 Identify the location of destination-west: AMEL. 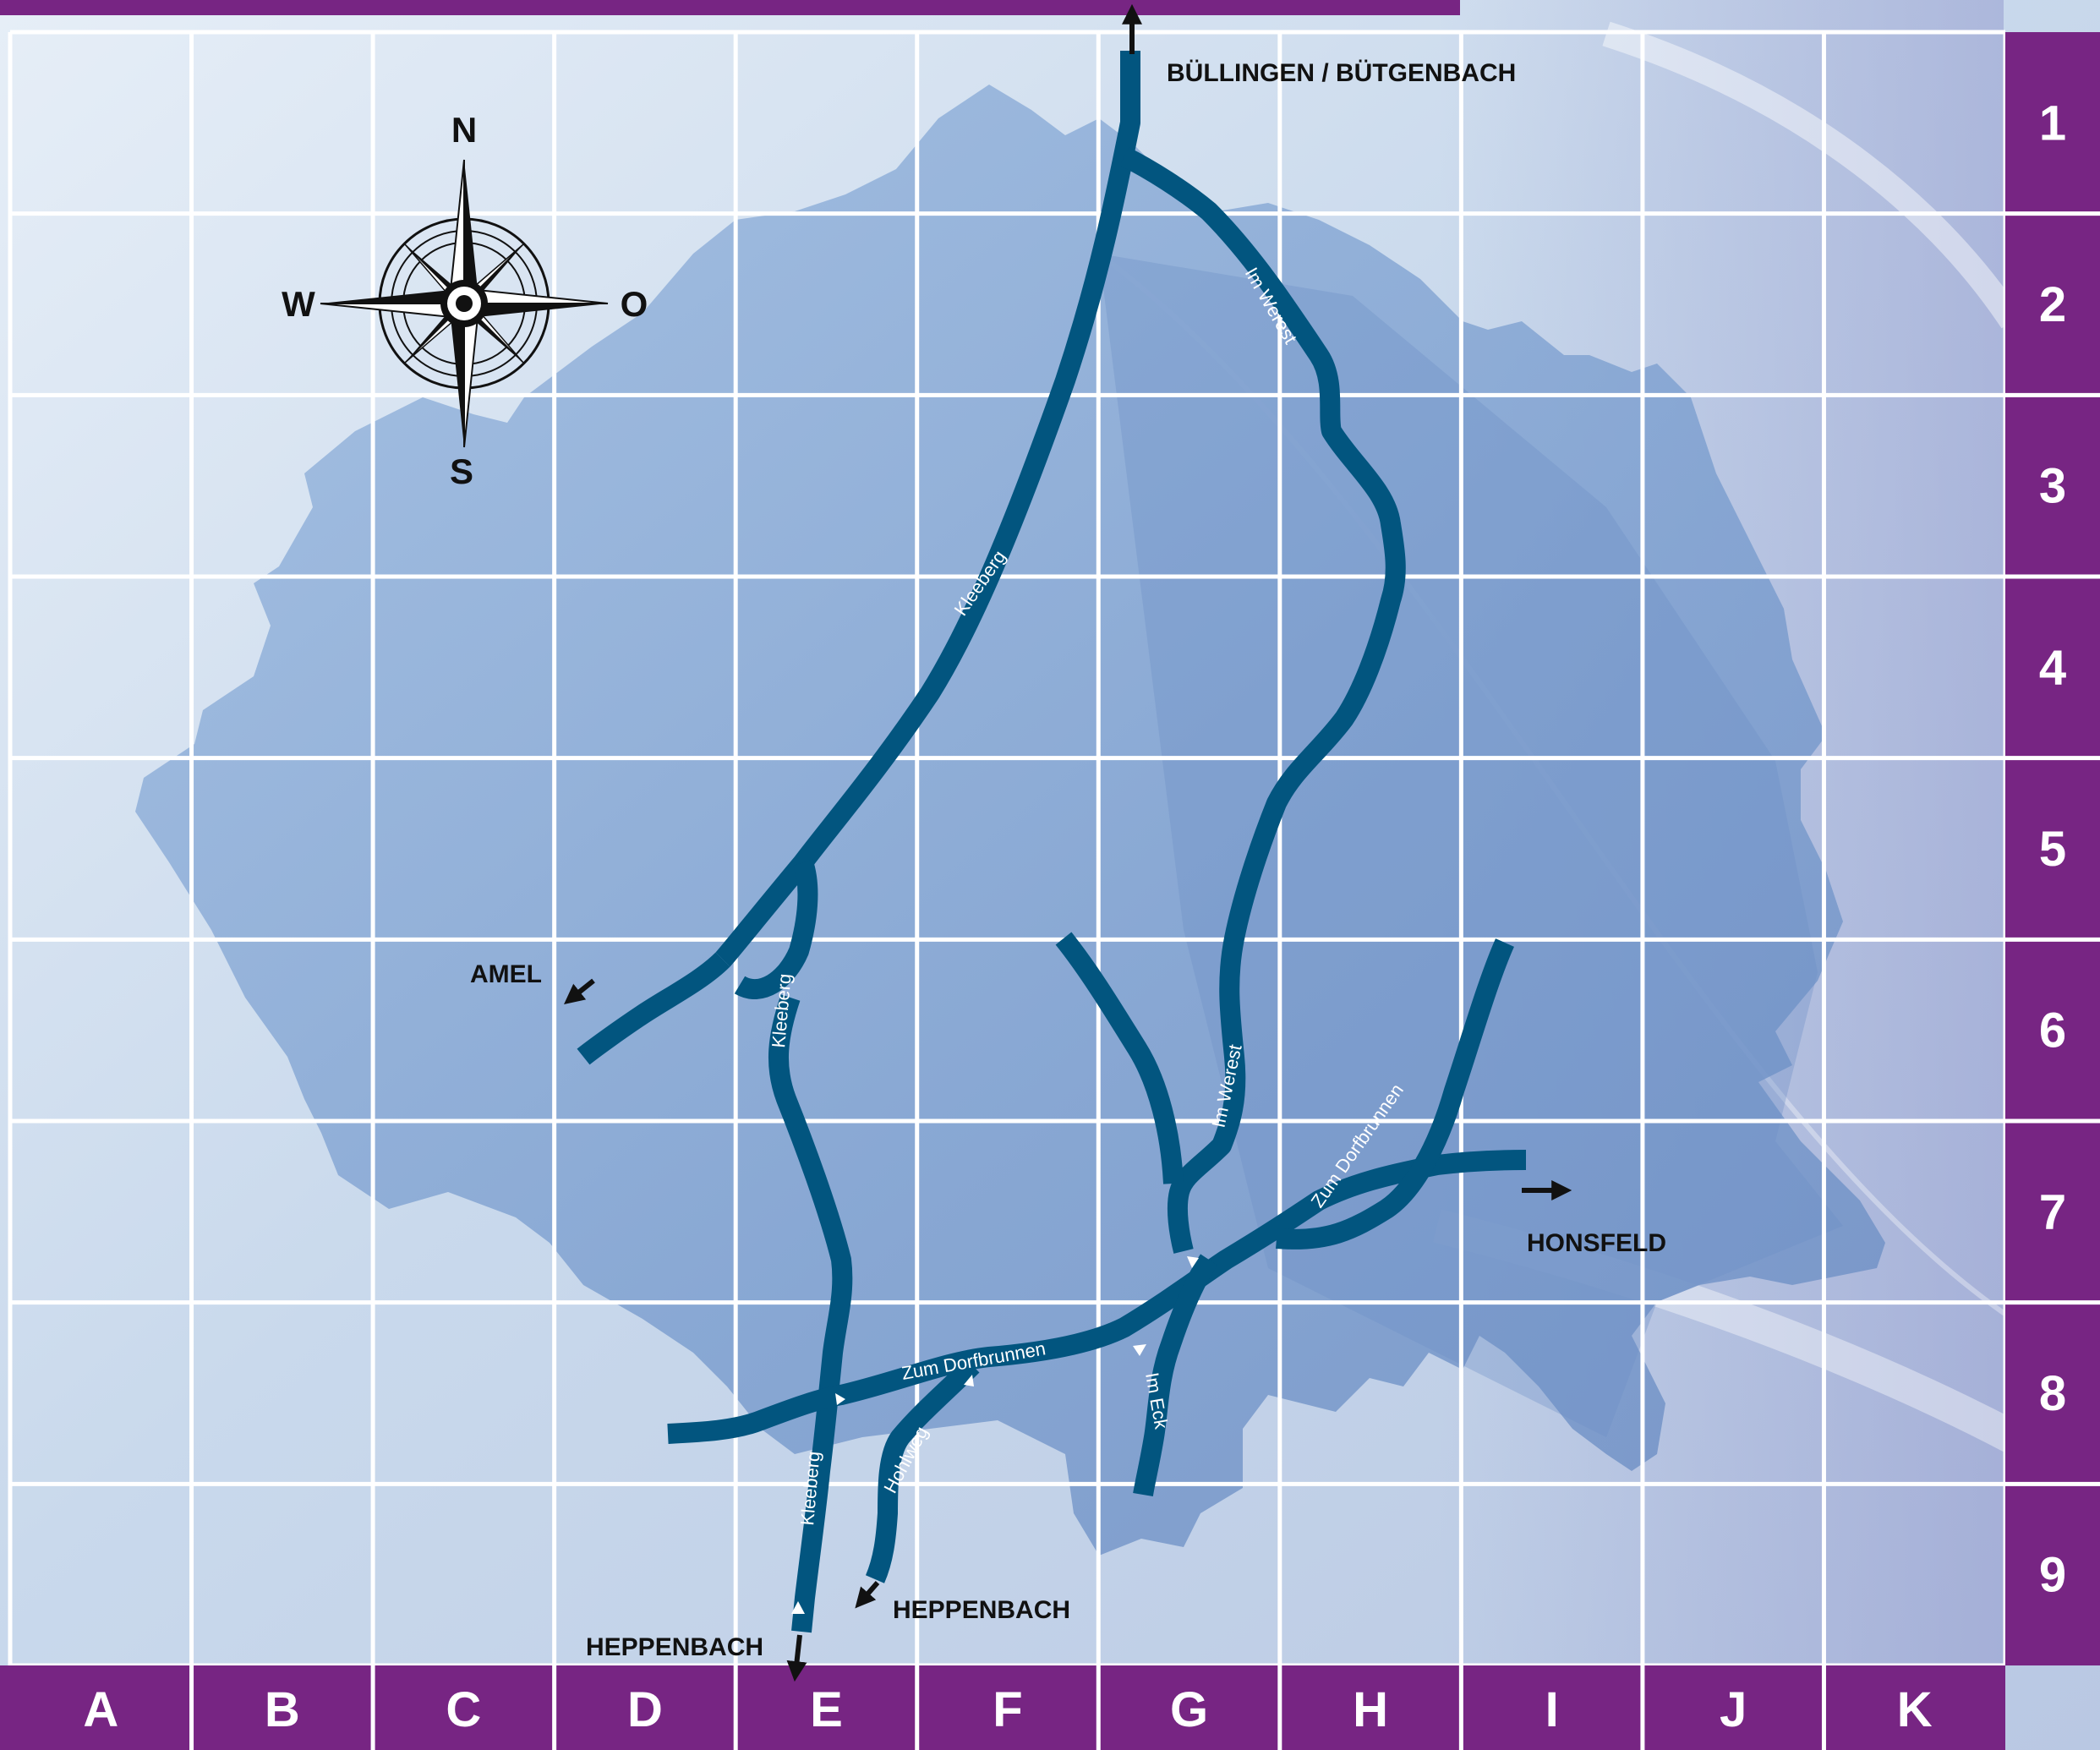
(506, 974).